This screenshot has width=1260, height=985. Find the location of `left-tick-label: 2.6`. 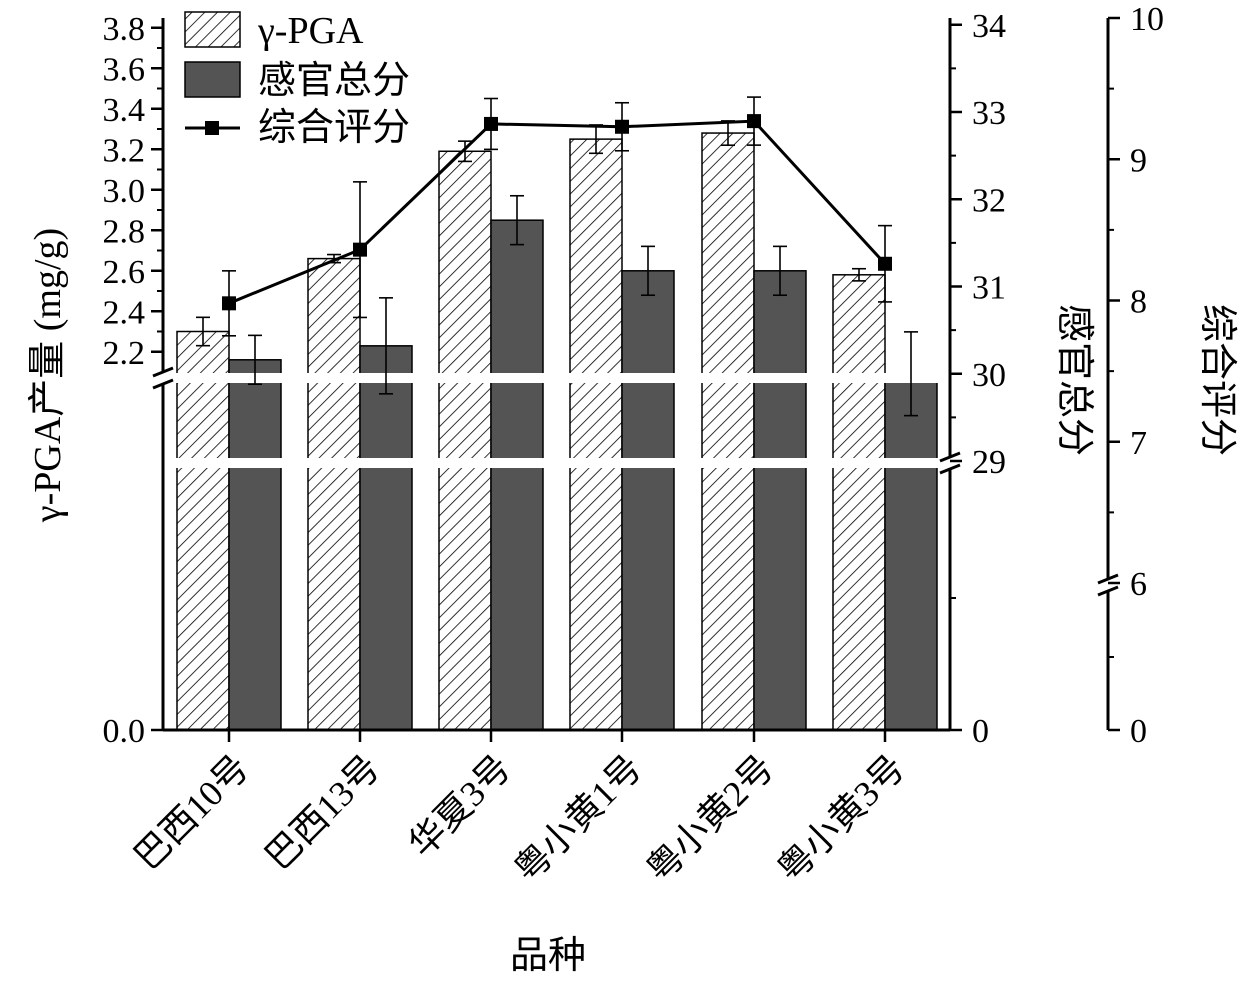

left-tick-label: 2.6 is located at coordinates (124, 272).